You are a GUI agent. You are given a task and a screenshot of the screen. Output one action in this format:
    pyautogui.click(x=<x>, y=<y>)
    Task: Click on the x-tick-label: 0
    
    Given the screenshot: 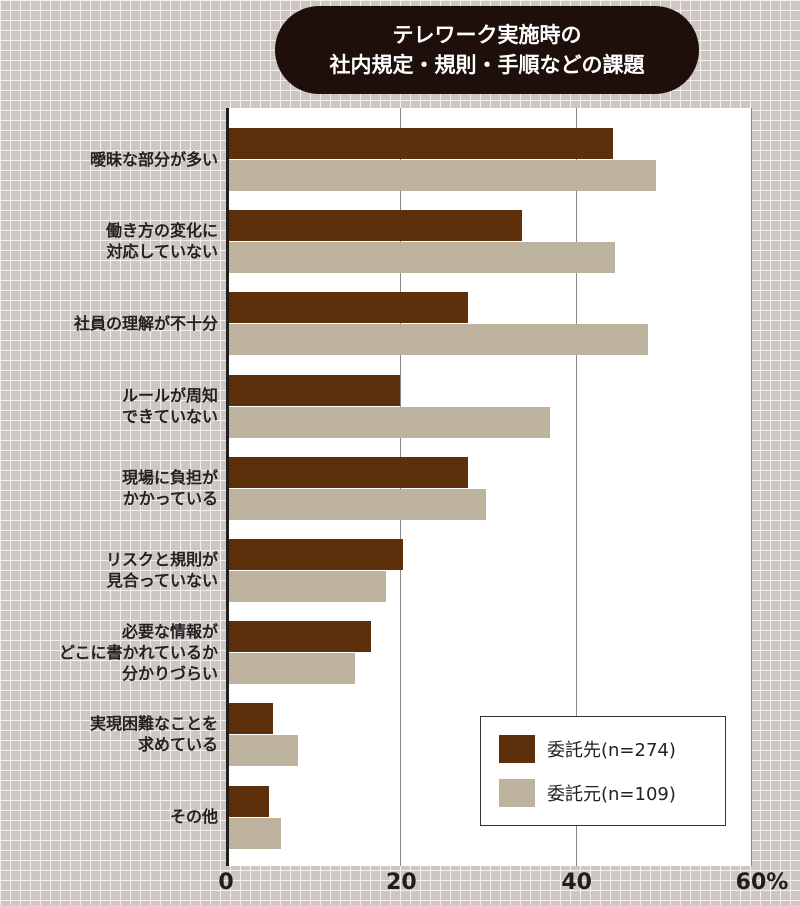 What is the action you would take?
    pyautogui.click(x=226, y=882)
    